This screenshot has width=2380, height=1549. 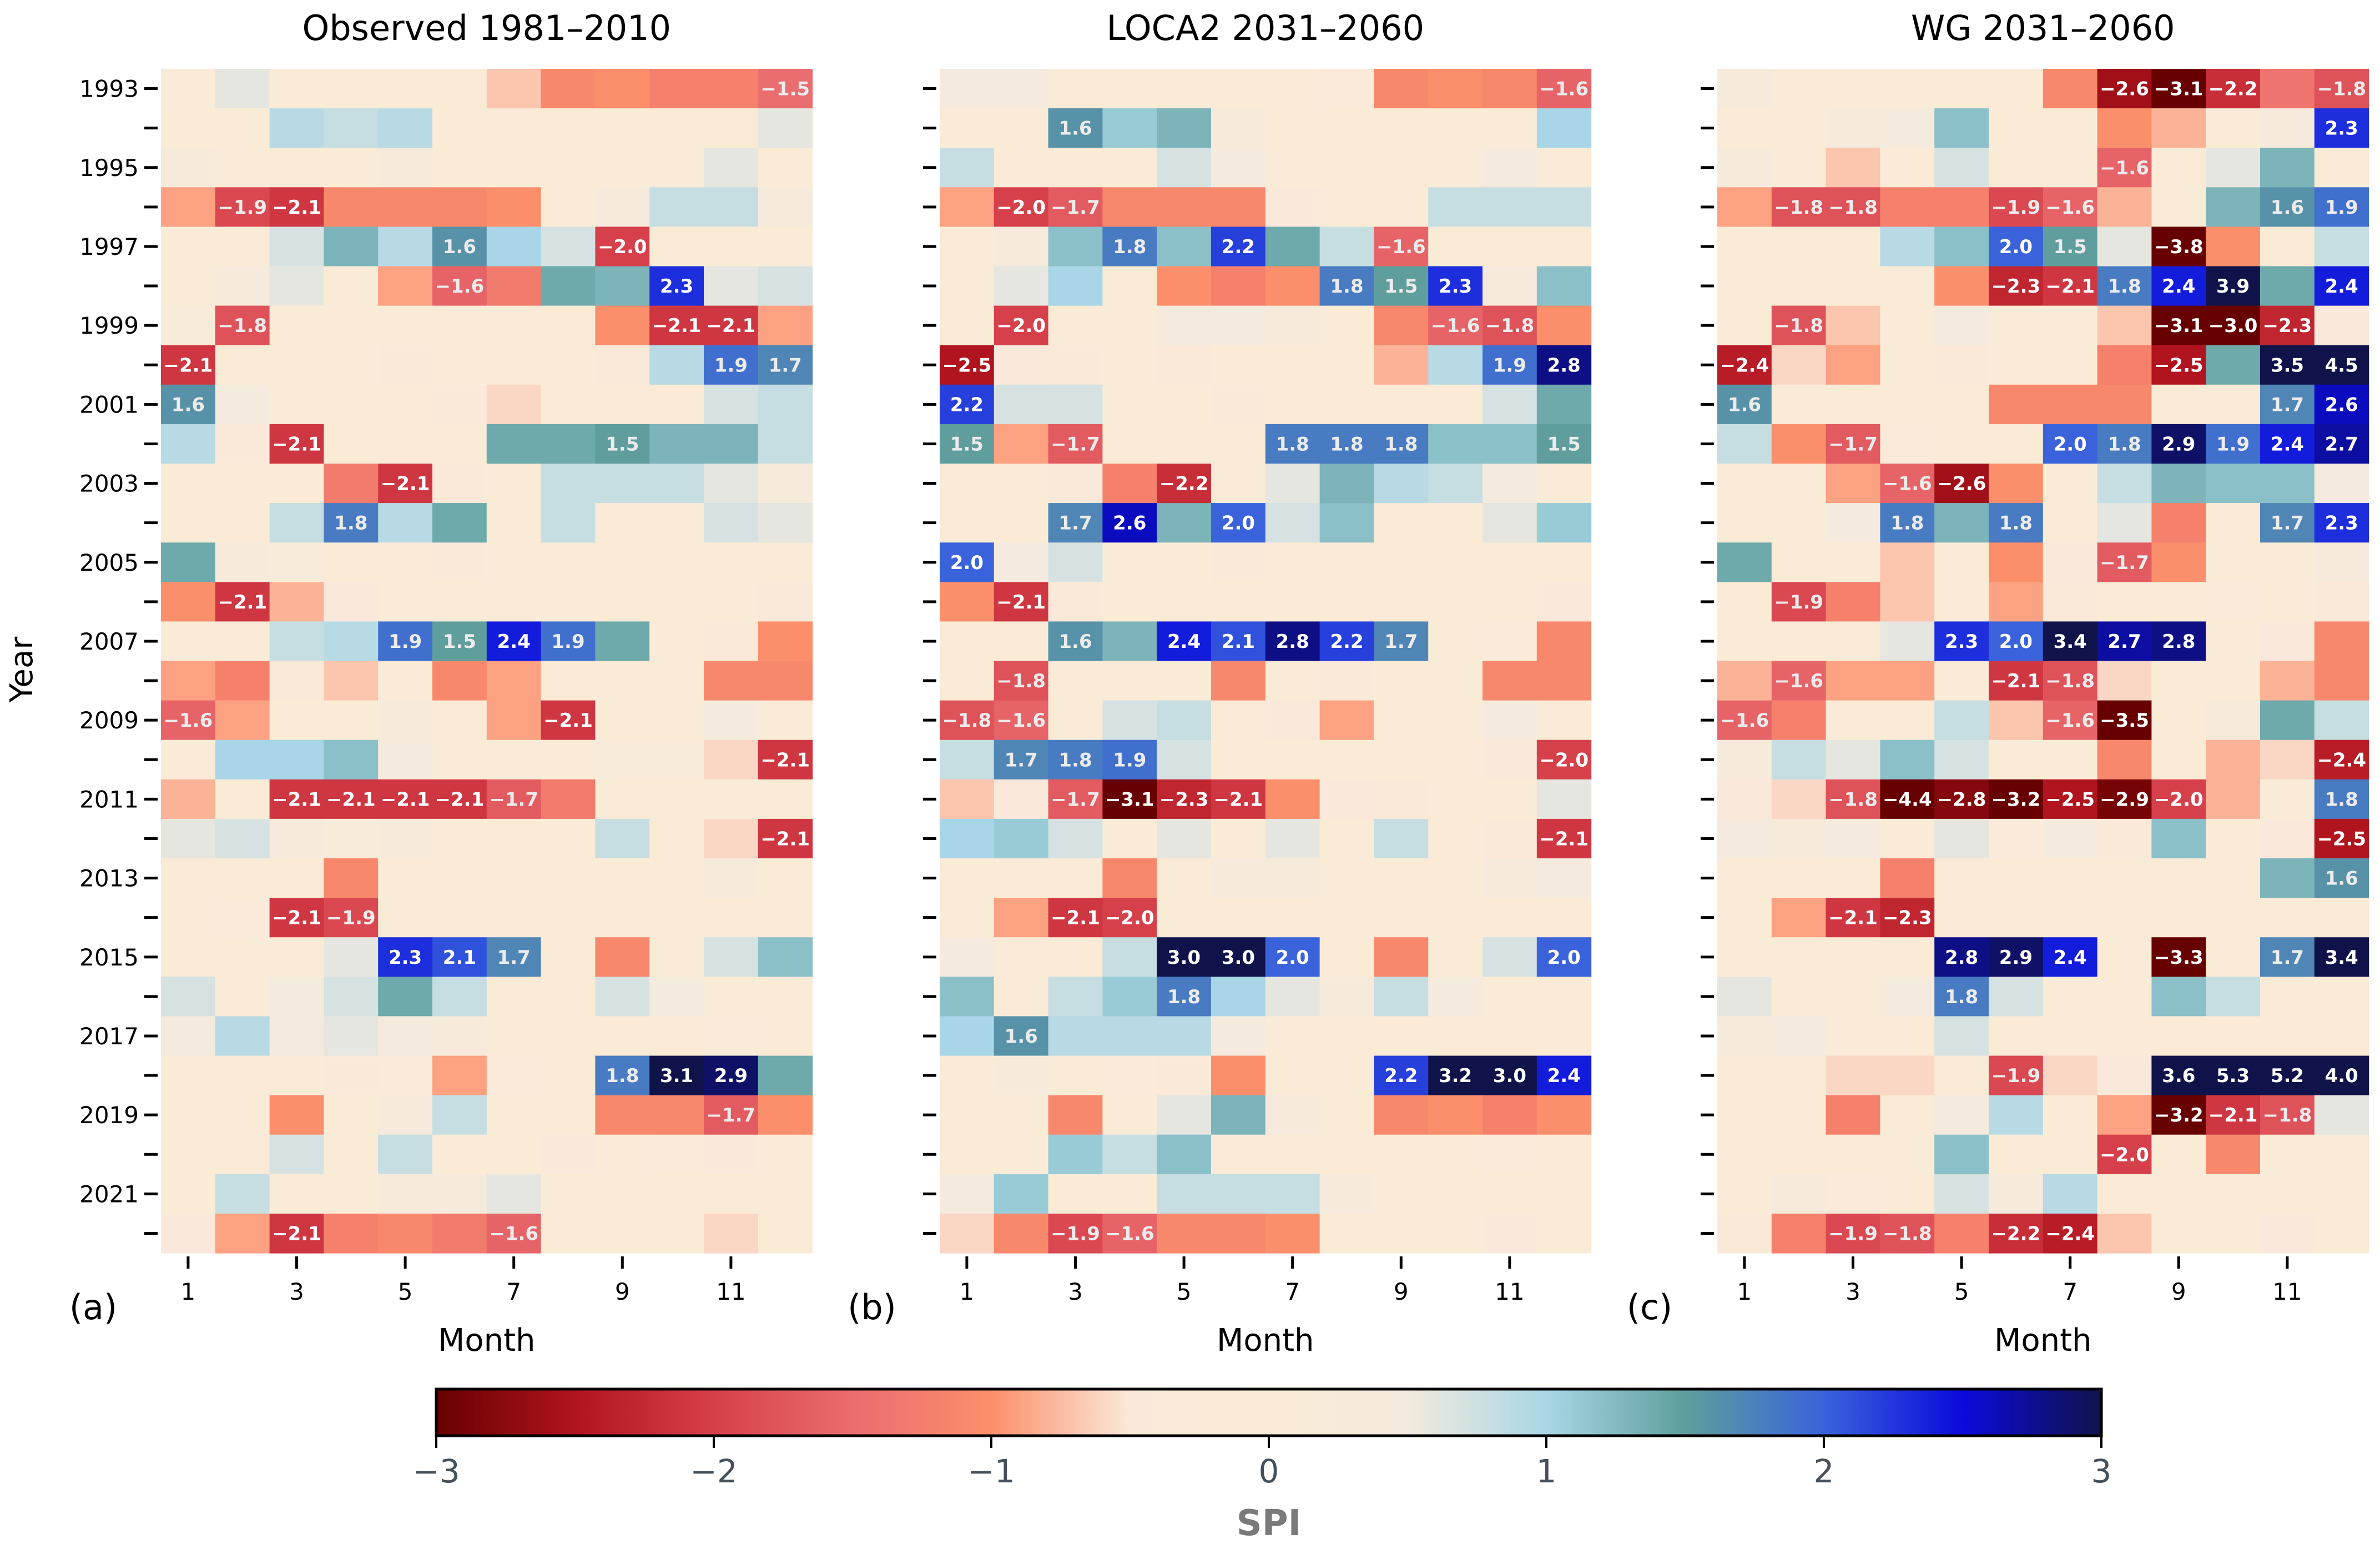 What do you see at coordinates (2341, 405) in the screenshot?
I see `cell-value-label: 2.6` at bounding box center [2341, 405].